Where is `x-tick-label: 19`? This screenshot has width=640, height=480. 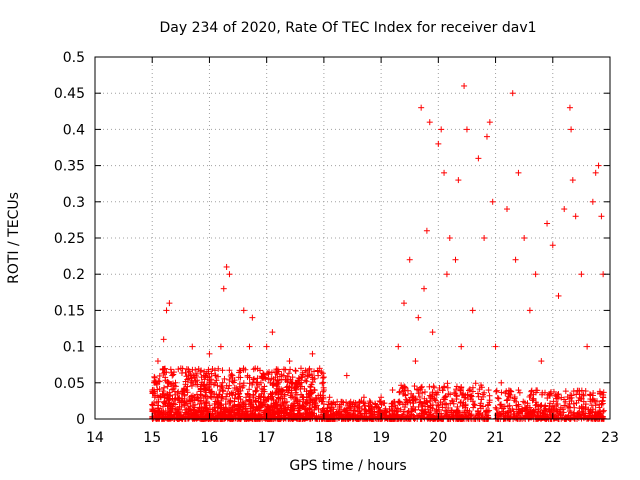 x-tick-label: 19 is located at coordinates (381, 438).